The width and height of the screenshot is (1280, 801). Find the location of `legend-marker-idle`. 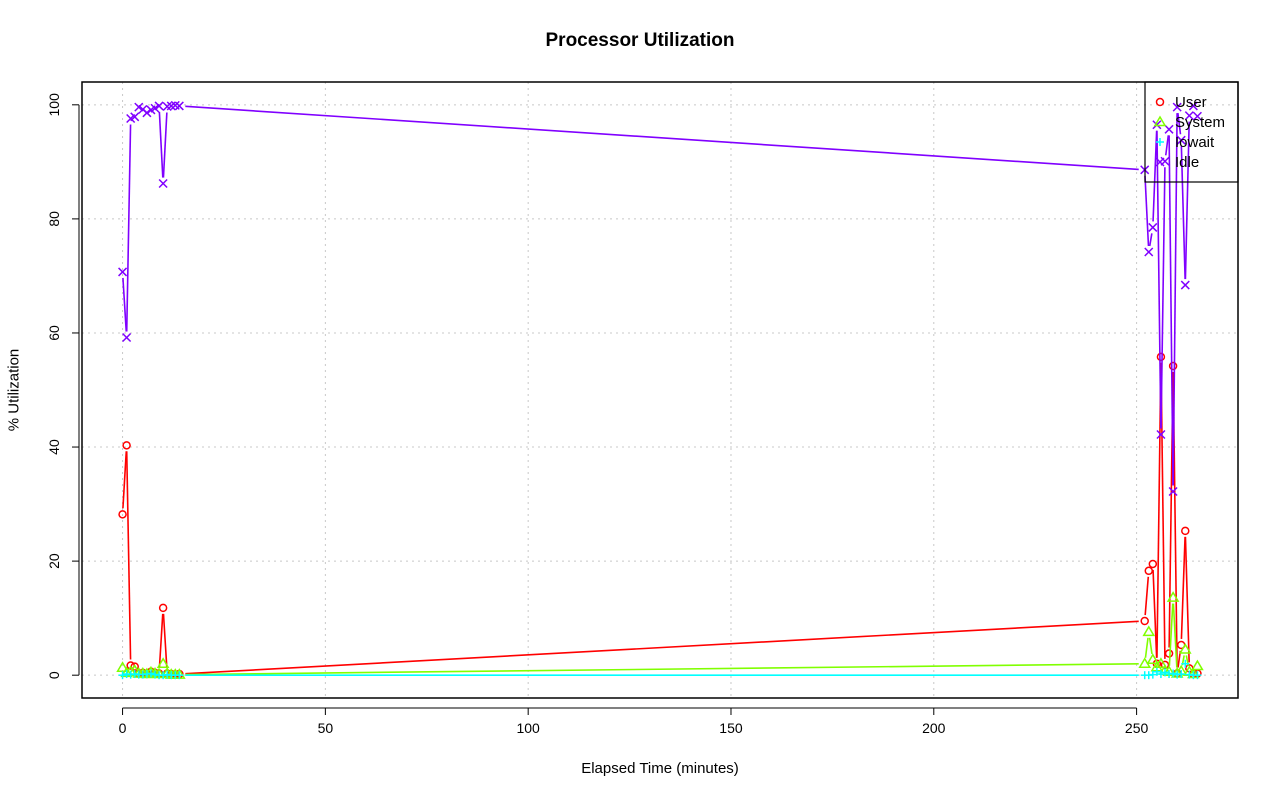

legend-marker-idle is located at coordinates (1160, 162).